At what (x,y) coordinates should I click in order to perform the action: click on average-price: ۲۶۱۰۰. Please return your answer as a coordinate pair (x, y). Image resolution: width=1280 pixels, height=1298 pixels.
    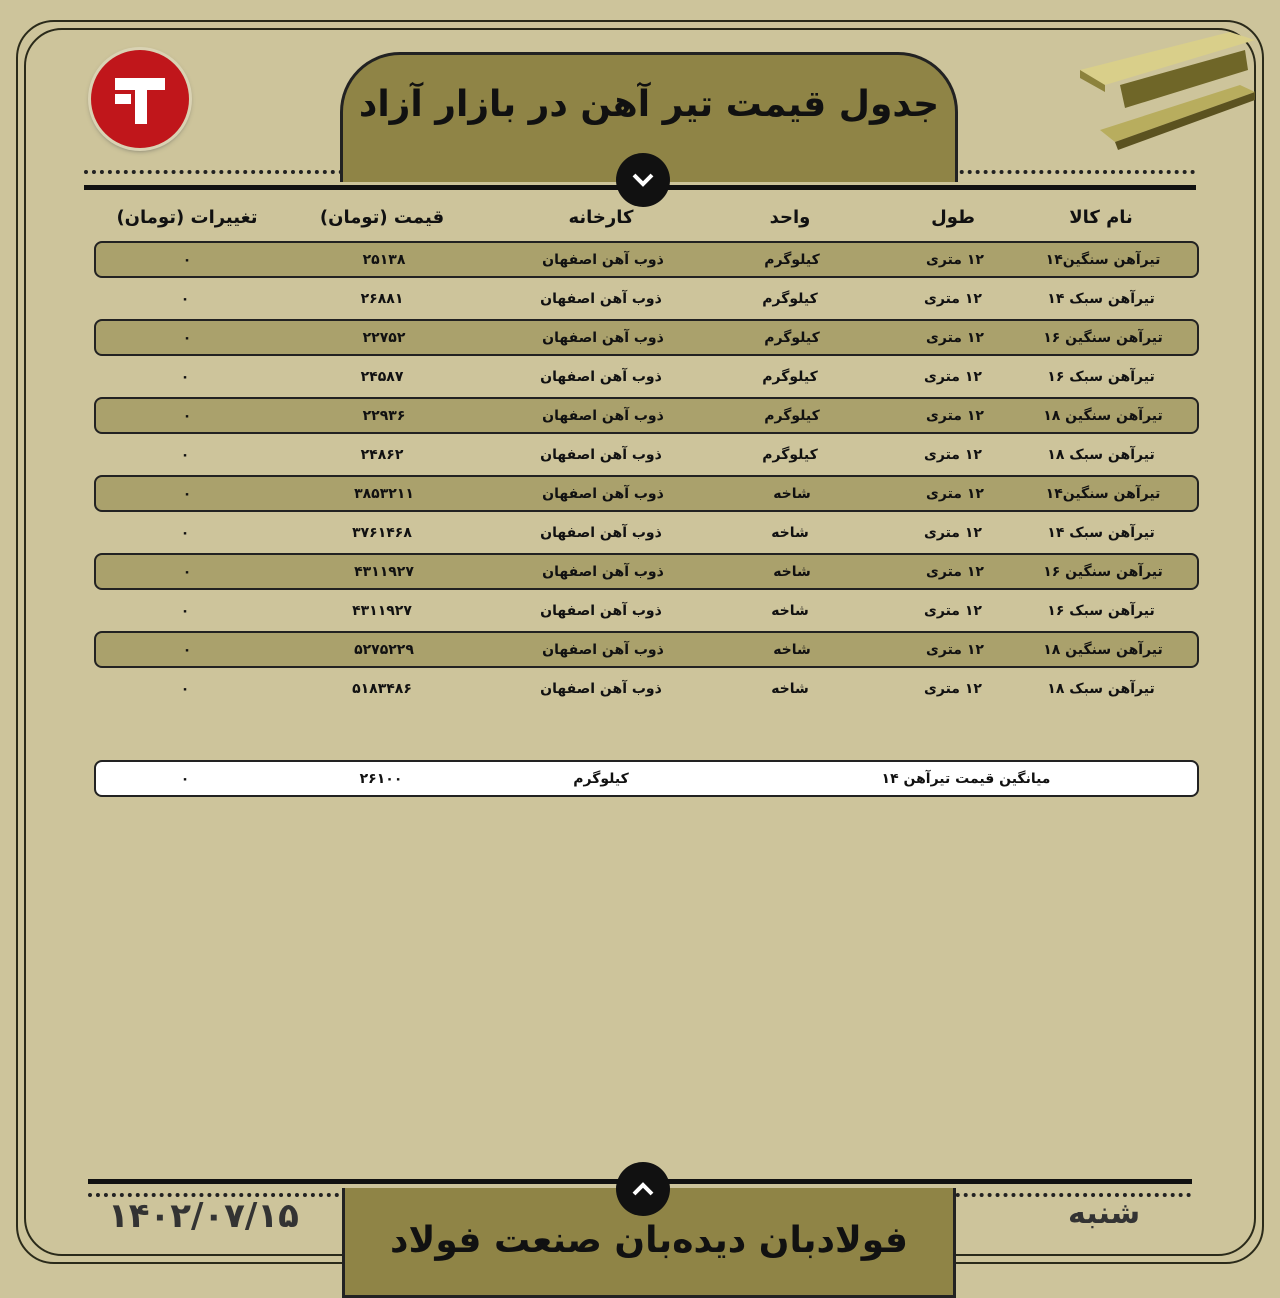
    Looking at the image, I should click on (381, 778).